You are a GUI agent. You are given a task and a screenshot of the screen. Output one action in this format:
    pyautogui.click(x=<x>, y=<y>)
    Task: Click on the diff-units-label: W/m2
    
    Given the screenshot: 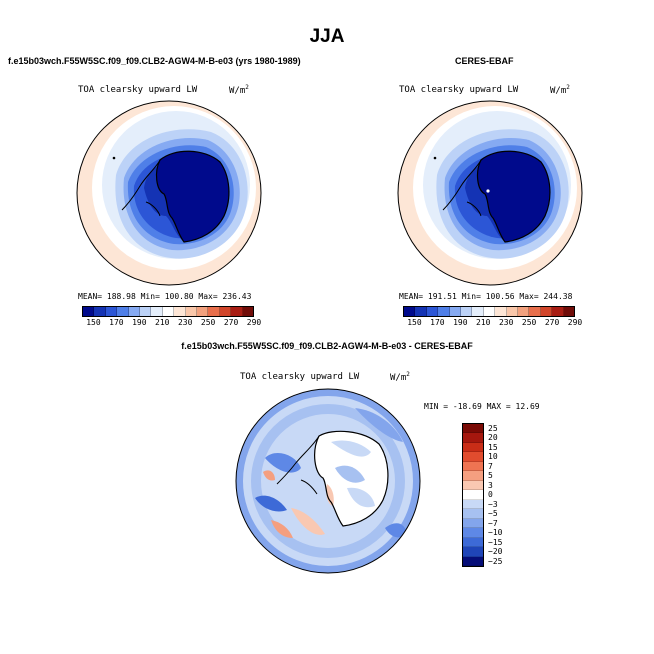 What is the action you would take?
    pyautogui.click(x=400, y=377)
    